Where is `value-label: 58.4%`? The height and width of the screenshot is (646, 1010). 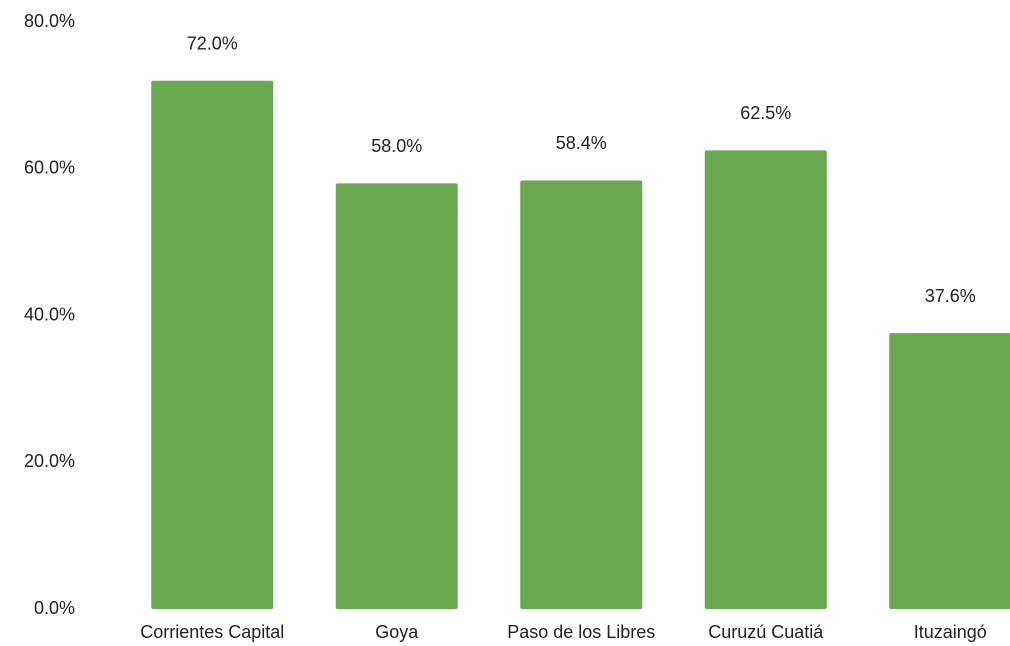 value-label: 58.4% is located at coordinates (581, 143).